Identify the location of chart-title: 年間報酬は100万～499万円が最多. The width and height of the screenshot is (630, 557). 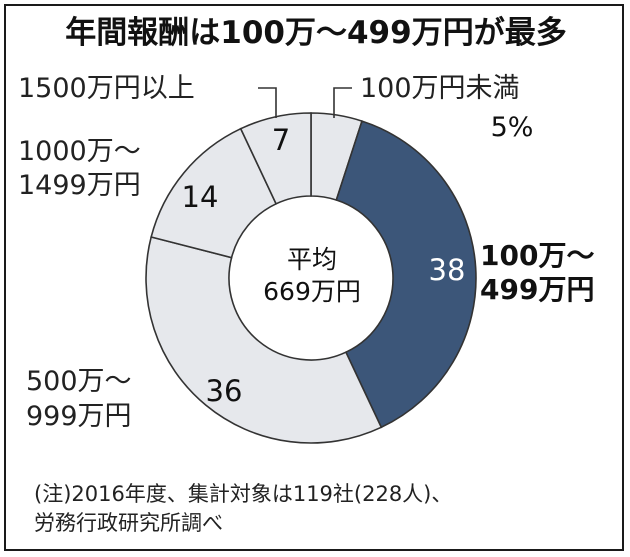
(316, 33).